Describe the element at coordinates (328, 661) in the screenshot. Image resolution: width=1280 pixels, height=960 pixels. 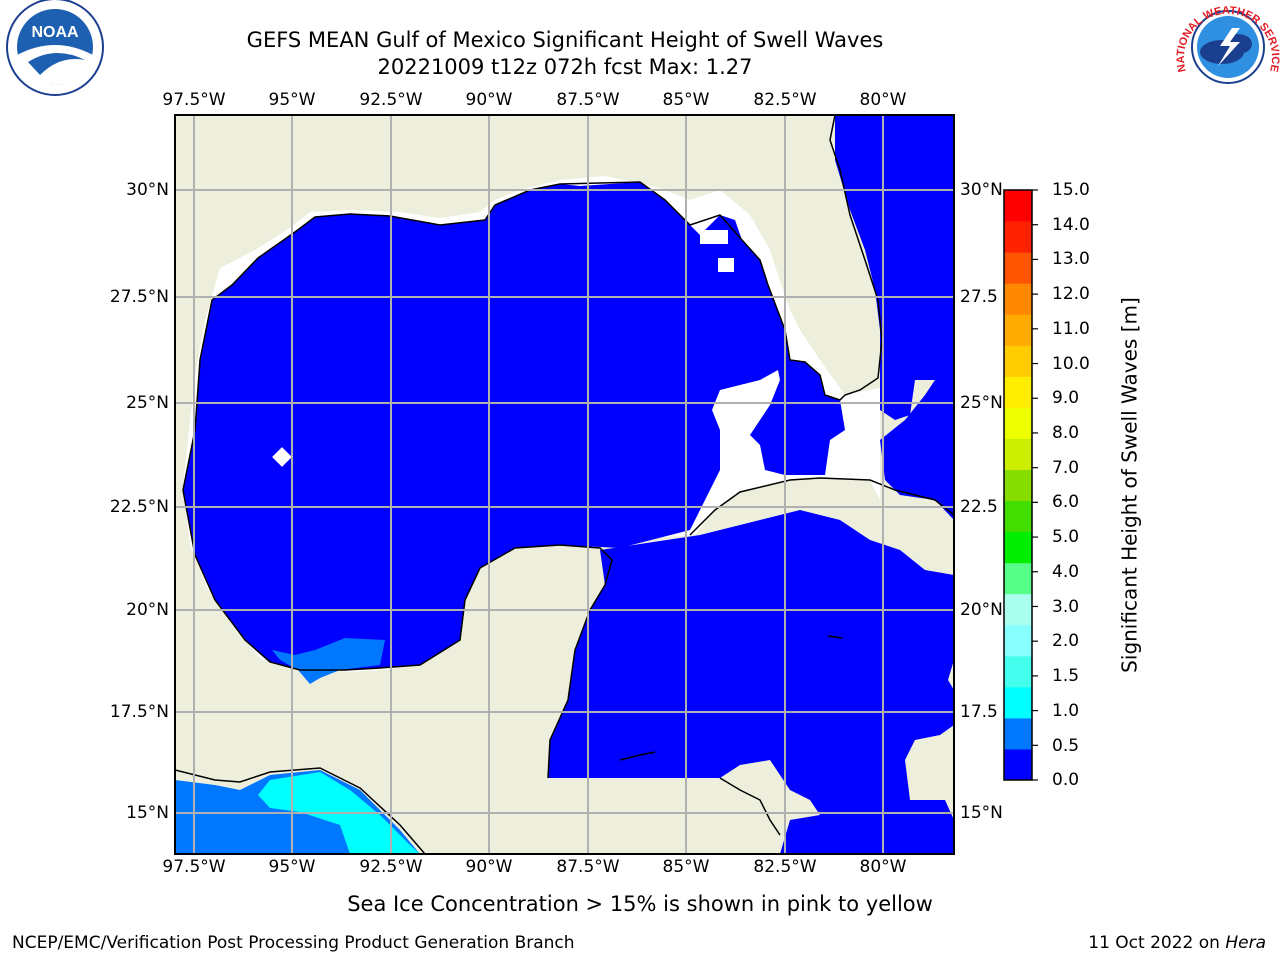
I see `campeche-swell` at that location.